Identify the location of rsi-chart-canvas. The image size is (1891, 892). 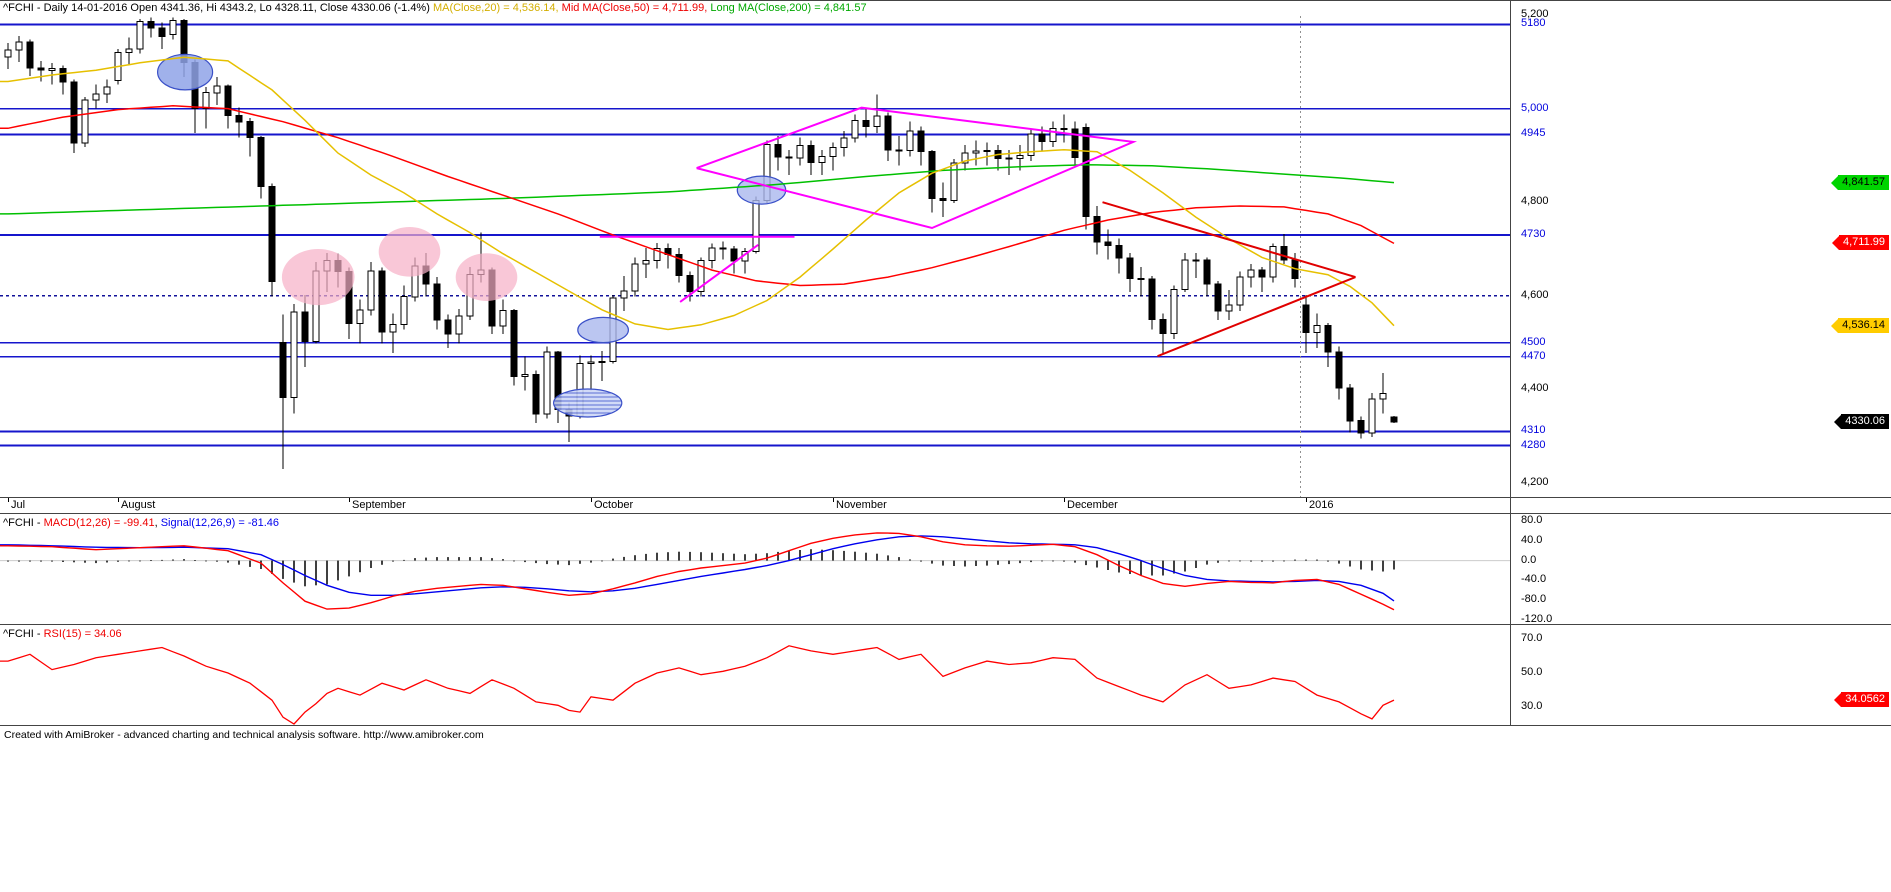
(755, 675).